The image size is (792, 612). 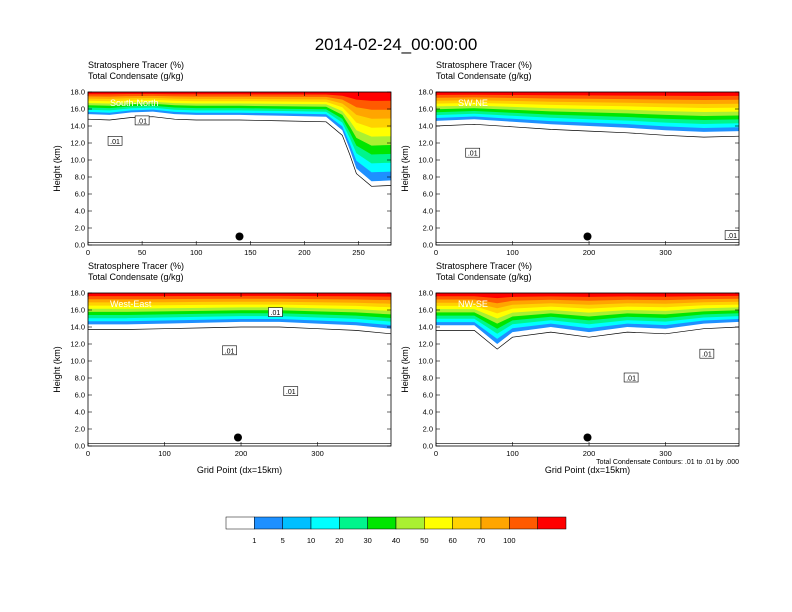 I want to click on panel-name: West-East, so click(x=131, y=304).